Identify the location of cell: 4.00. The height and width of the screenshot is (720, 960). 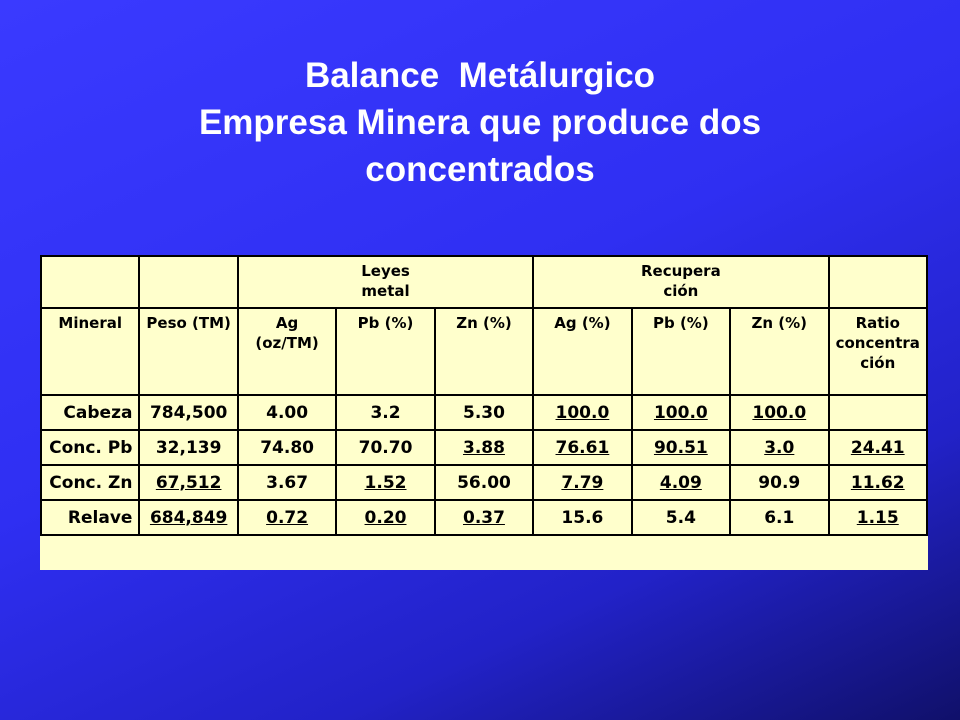
(287, 412).